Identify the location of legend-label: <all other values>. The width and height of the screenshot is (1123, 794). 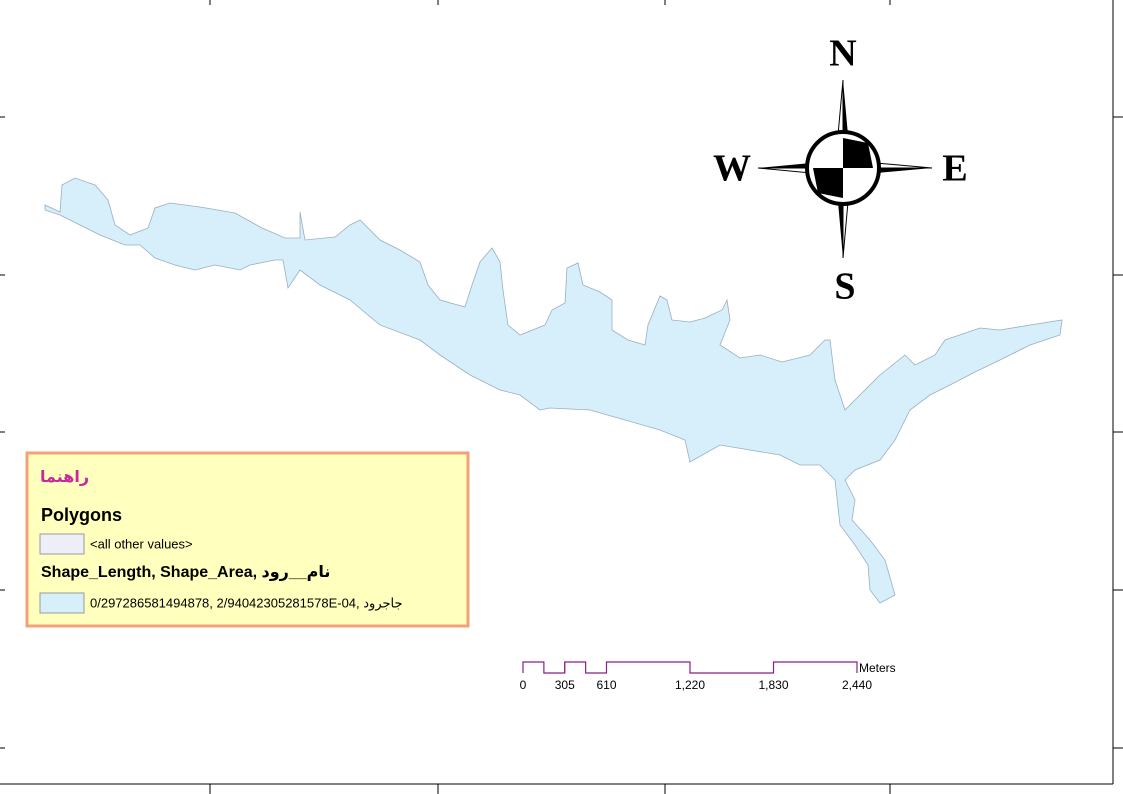
(141, 543).